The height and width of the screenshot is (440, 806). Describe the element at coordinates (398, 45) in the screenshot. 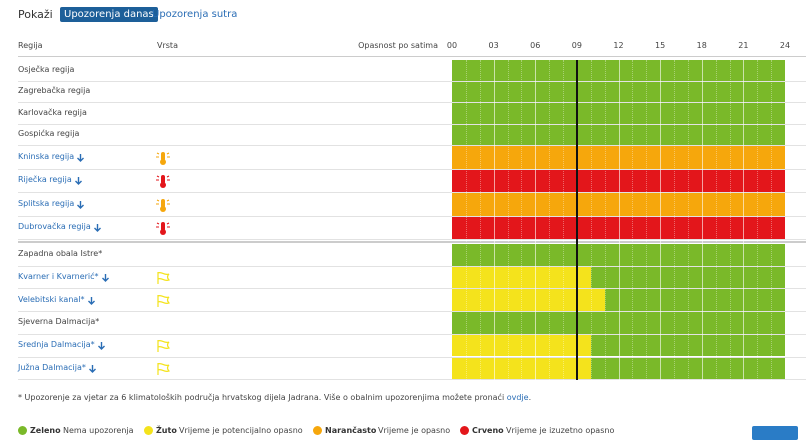

I see `column-header: Opasnost po satima` at that location.